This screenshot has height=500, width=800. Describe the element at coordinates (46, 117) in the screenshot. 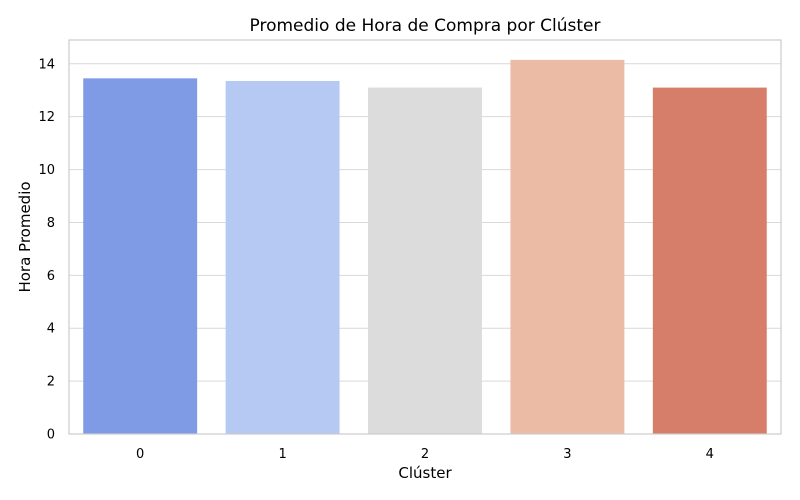

I see `y-tick-label: 12` at that location.